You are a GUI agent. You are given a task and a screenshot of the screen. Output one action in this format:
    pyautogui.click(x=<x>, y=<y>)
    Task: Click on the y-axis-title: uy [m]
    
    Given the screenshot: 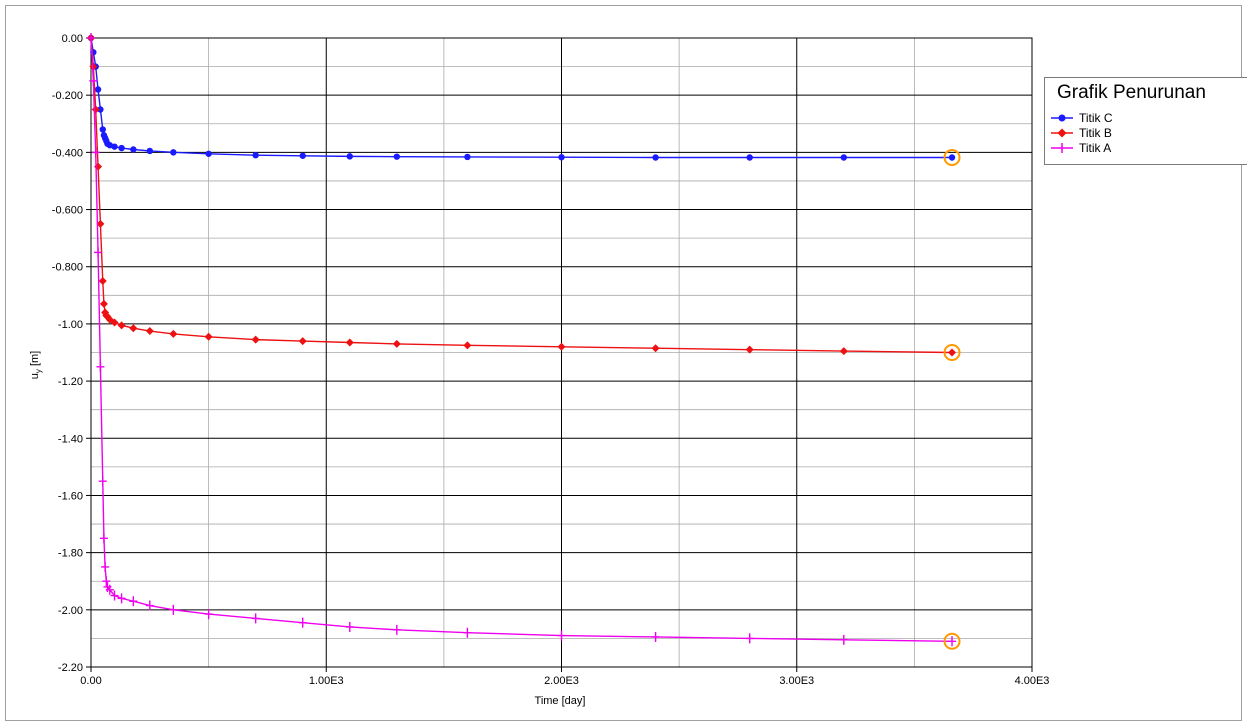 What is the action you would take?
    pyautogui.click(x=36, y=365)
    